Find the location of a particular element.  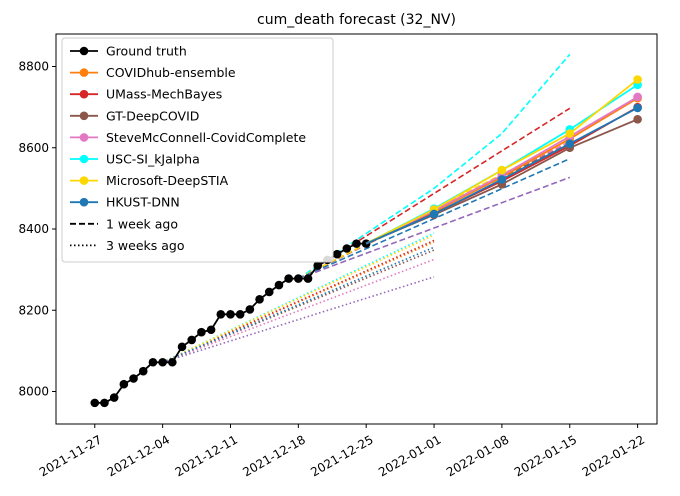

x-tick-label: 2021-12-11 is located at coordinates (206, 455).